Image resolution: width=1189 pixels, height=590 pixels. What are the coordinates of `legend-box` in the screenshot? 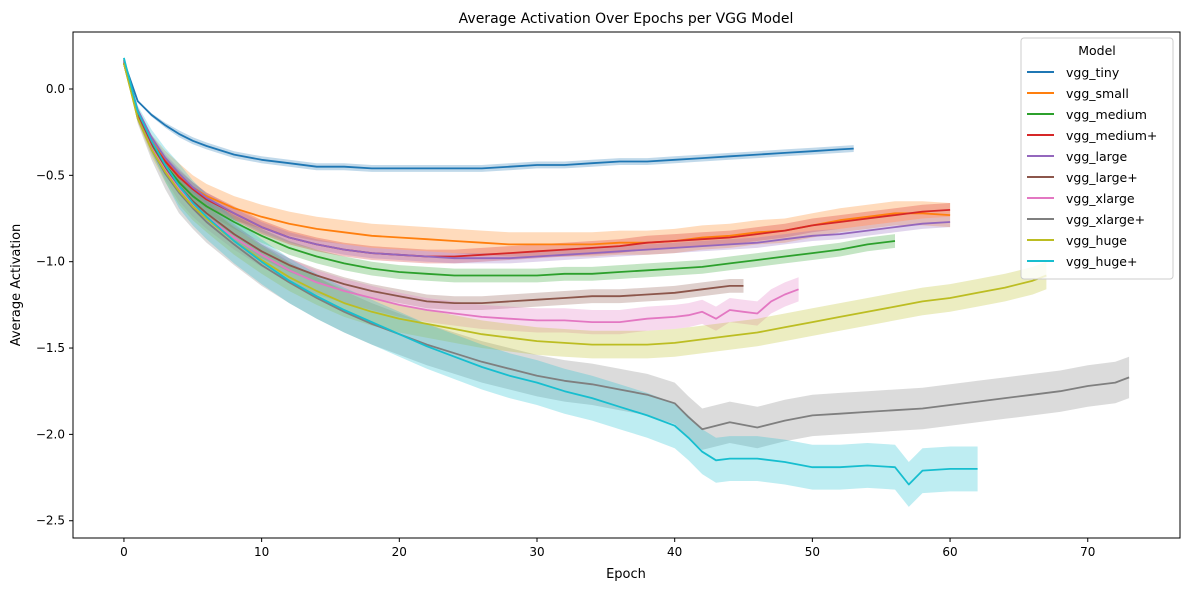 It's located at (1097, 158).